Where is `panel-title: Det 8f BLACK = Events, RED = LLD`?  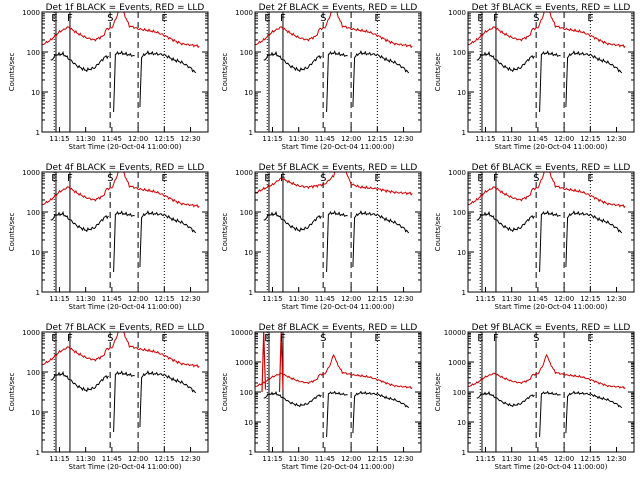
panel-title: Det 8f BLACK = Events, RED = LLD is located at coordinates (338, 328).